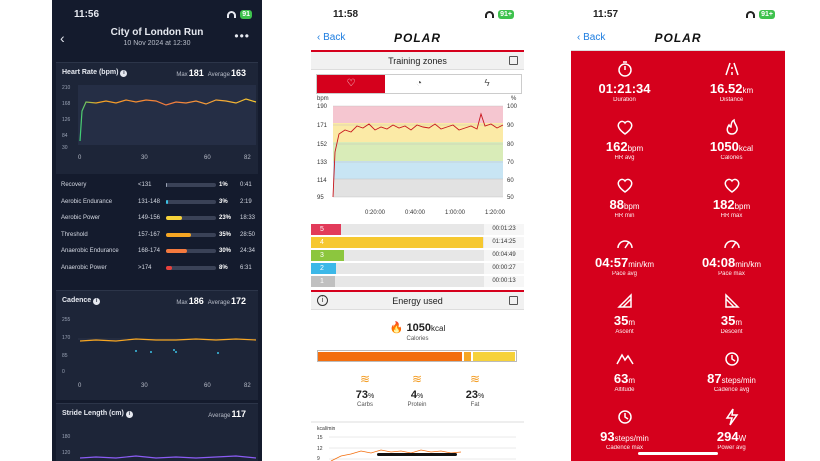 Image resolution: width=820 pixels, height=461 pixels. What do you see at coordinates (731, 390) in the screenshot?
I see `stat-label: Cadence avg` at bounding box center [731, 390].